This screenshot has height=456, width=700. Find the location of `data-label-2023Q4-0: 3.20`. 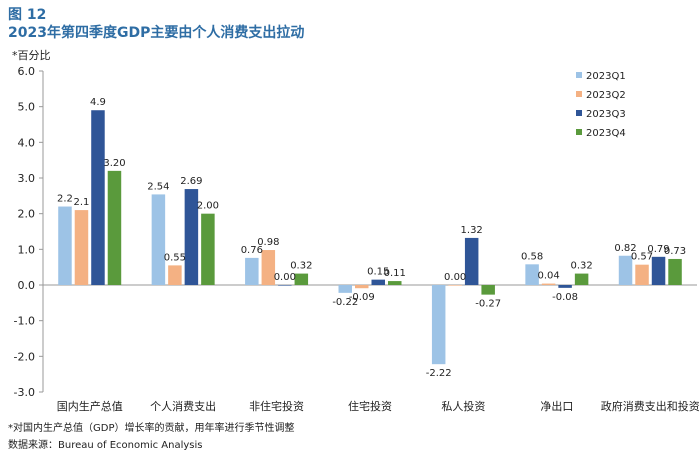

data-label-2023Q4-0: 3.20 is located at coordinates (114, 163).